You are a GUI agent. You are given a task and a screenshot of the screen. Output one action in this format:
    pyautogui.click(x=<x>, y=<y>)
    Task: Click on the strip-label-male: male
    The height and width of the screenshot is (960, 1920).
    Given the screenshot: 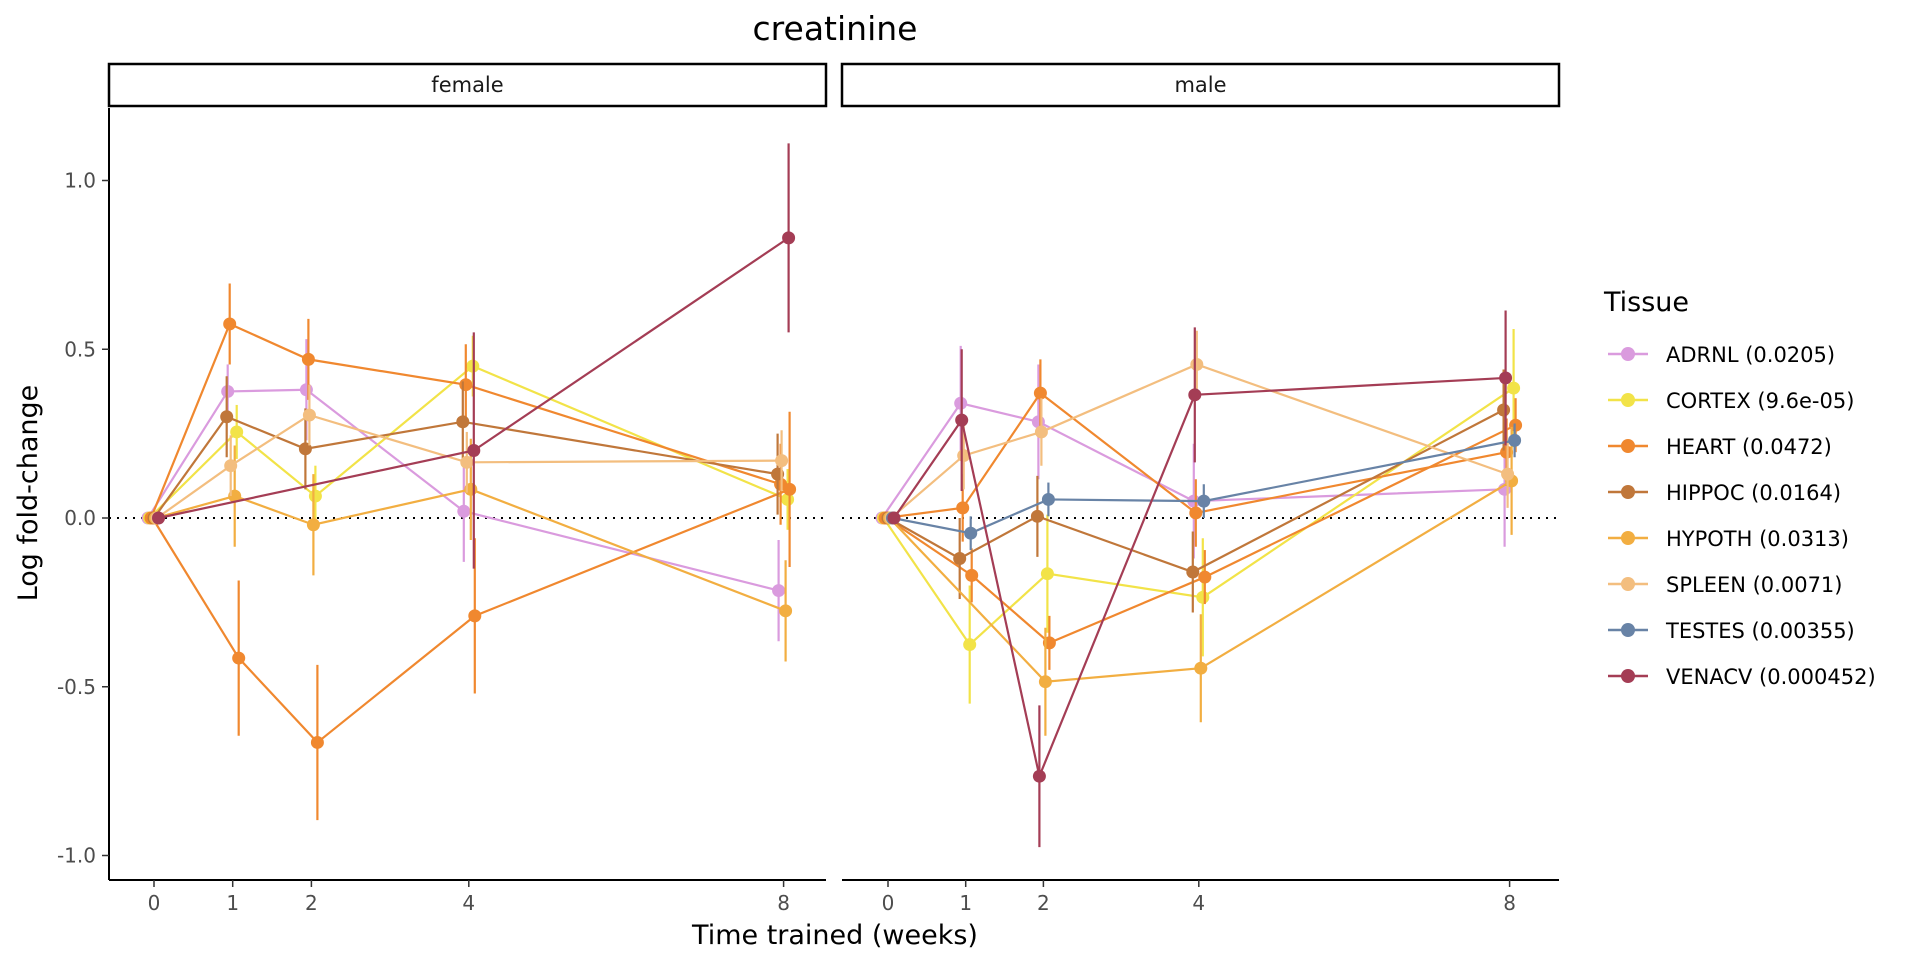 What is the action you would take?
    pyautogui.click(x=1200, y=85)
    